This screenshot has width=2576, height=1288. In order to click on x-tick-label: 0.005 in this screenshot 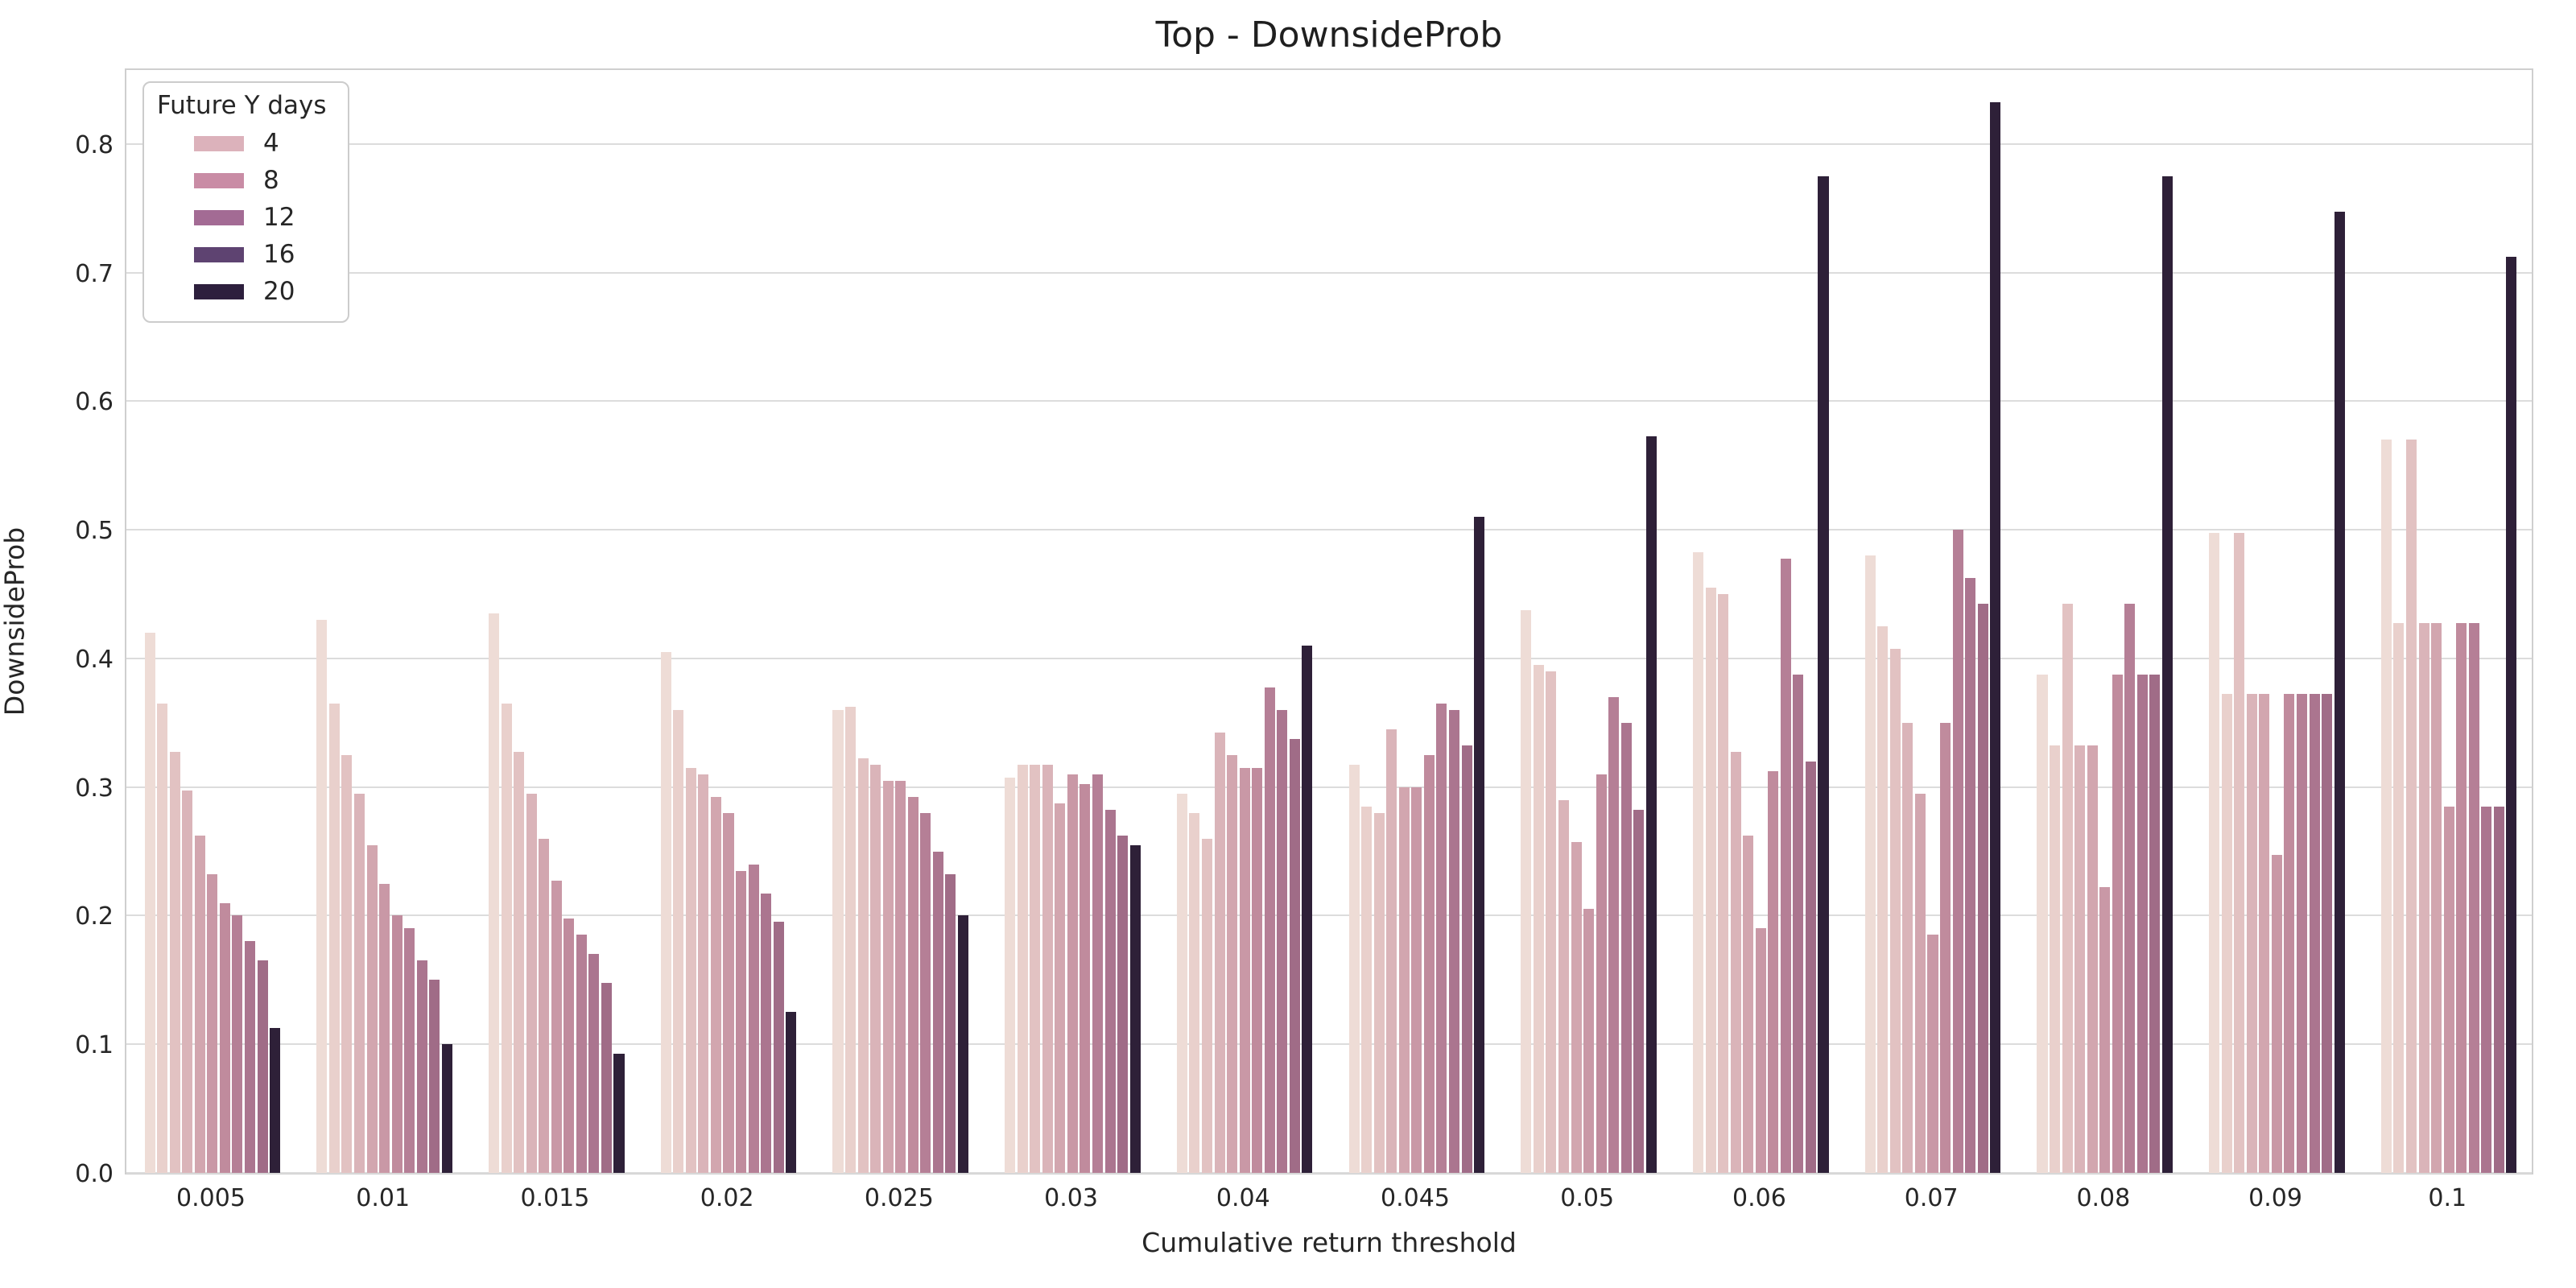, I will do `click(211, 1198)`.